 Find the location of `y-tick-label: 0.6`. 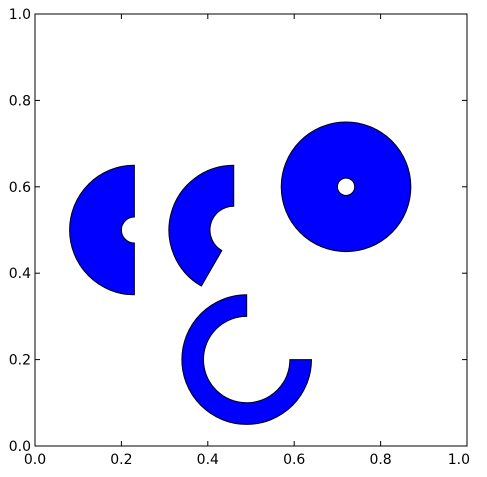

y-tick-label: 0.6 is located at coordinates (20, 188).